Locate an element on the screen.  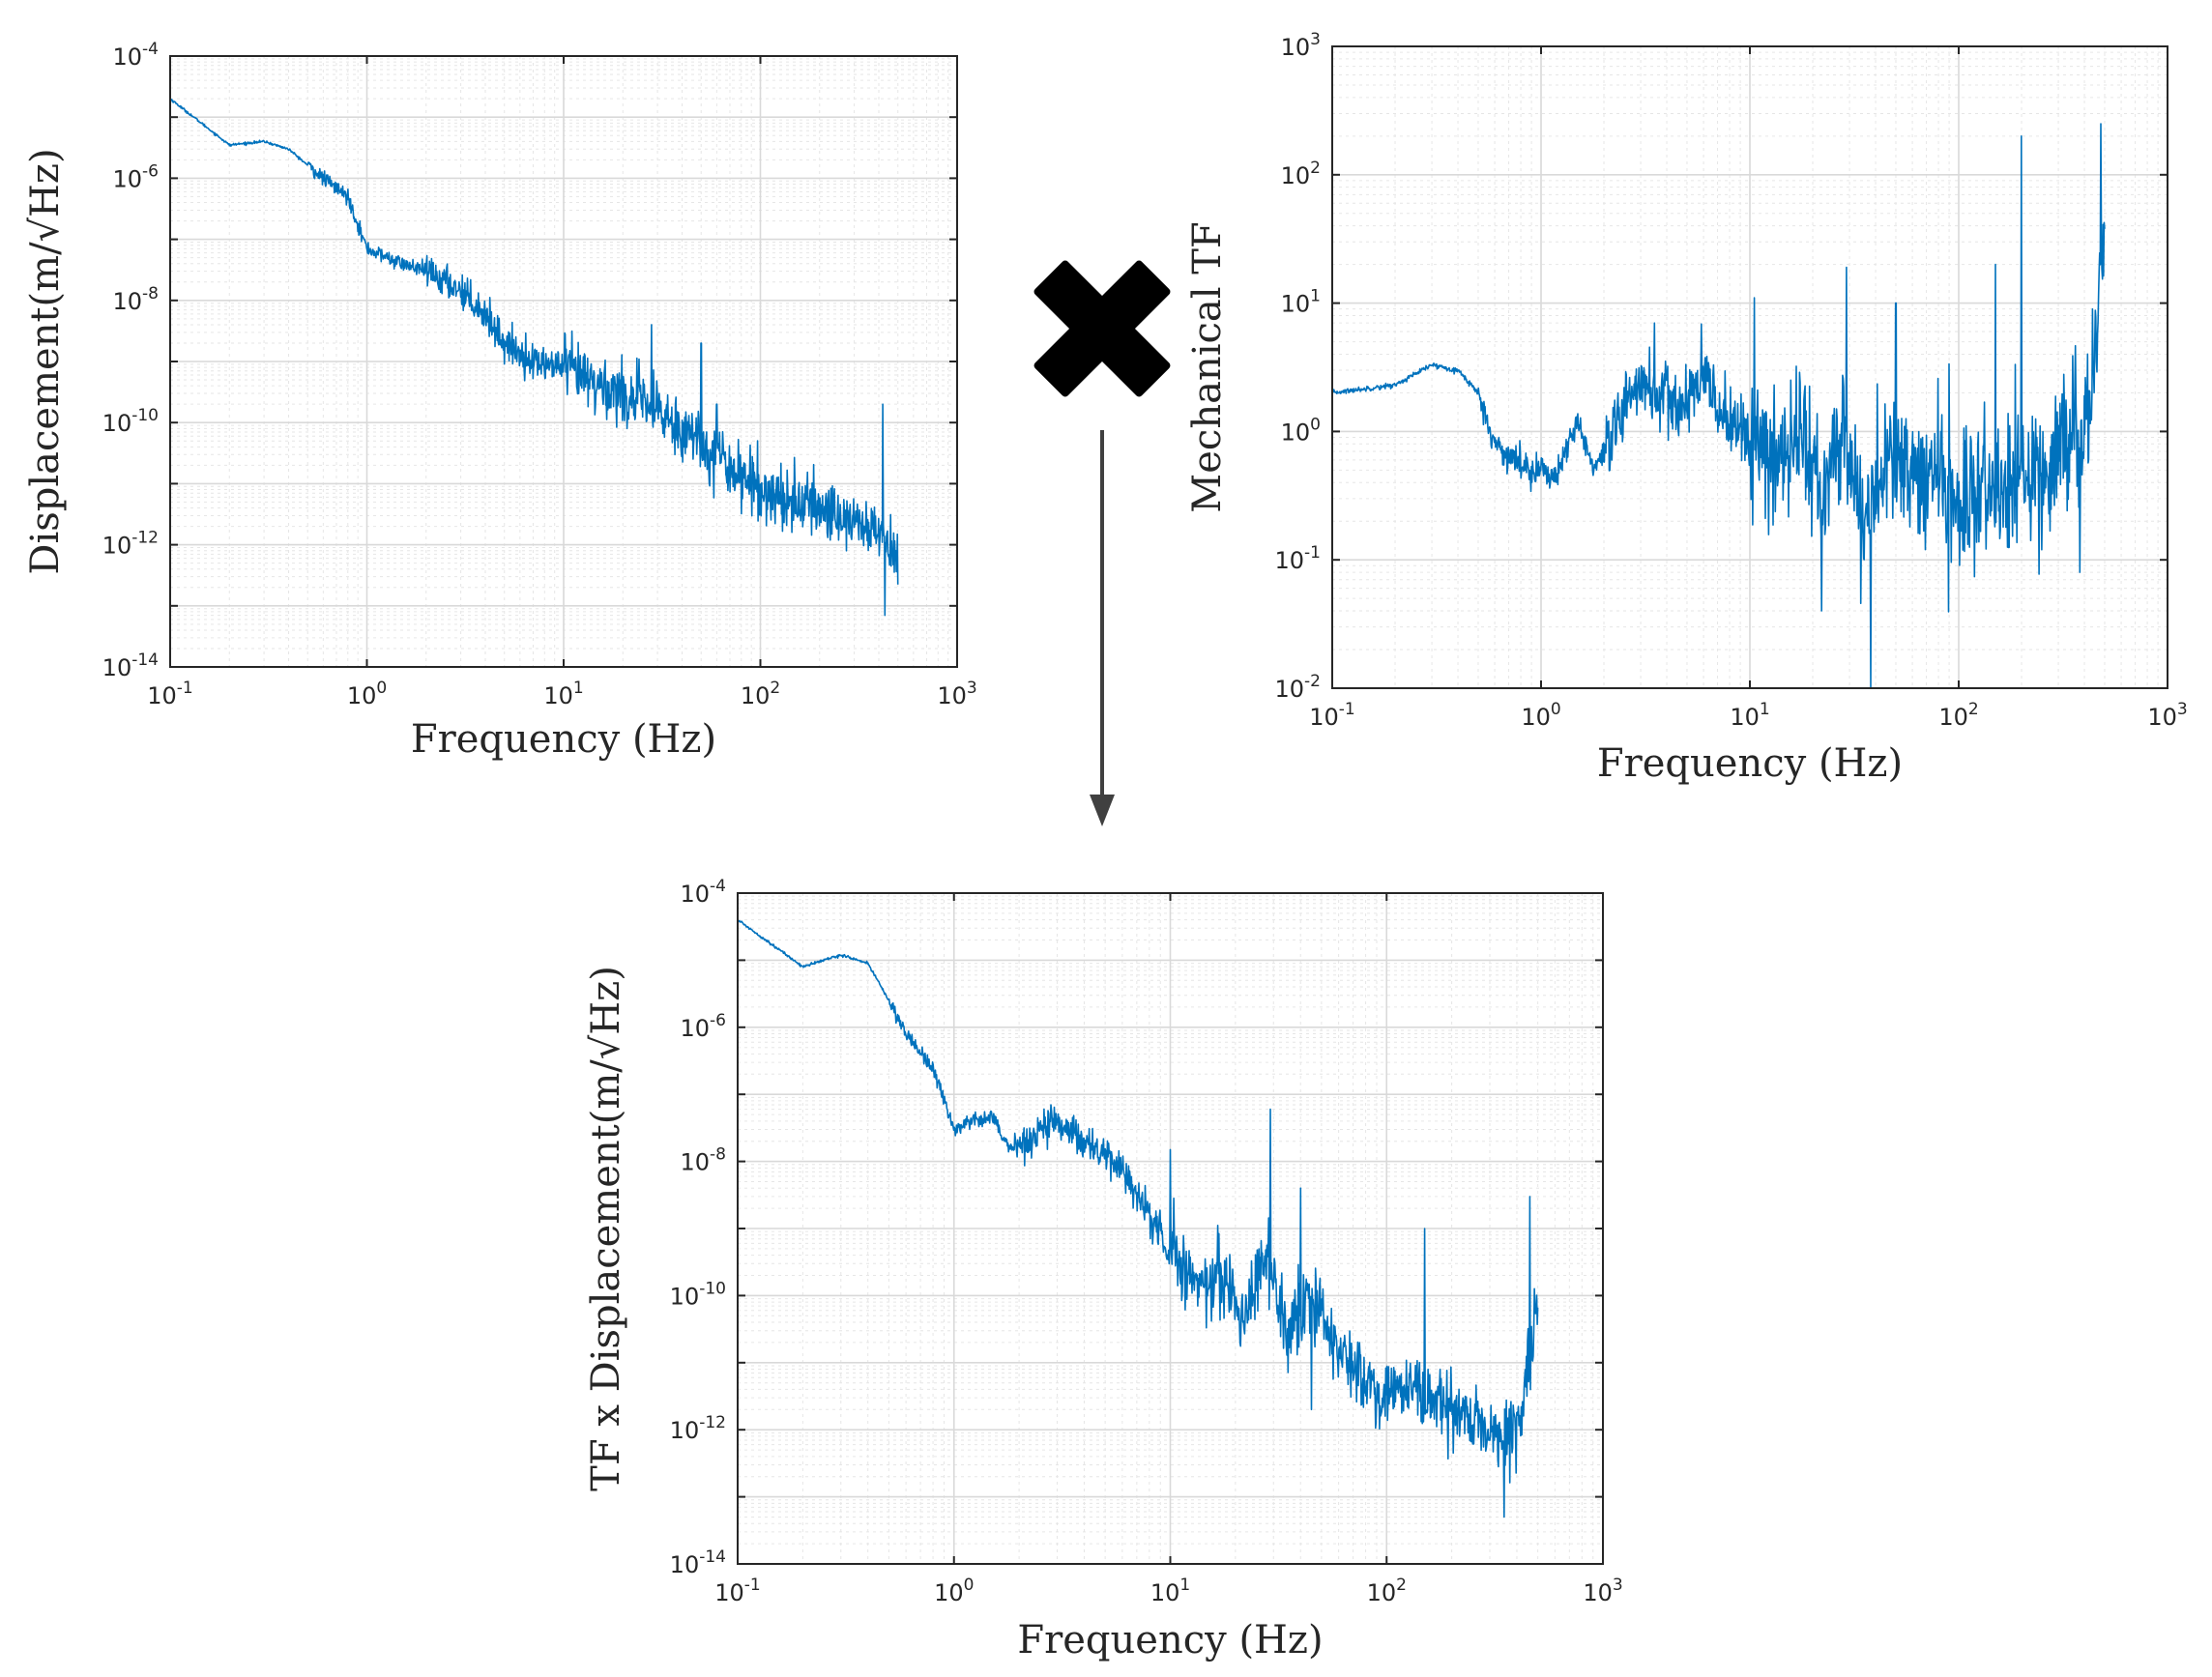
y-axis-label: TF x Displacement(m/√Hz) is located at coordinates (606, 1228).